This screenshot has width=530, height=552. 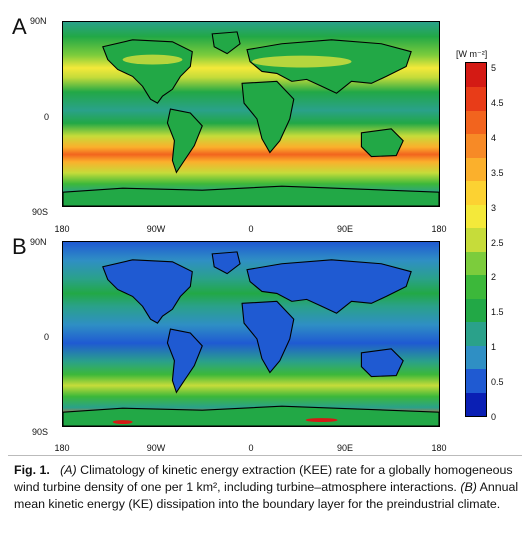 I want to click on caption-label: Fig. 1., so click(x=32, y=470).